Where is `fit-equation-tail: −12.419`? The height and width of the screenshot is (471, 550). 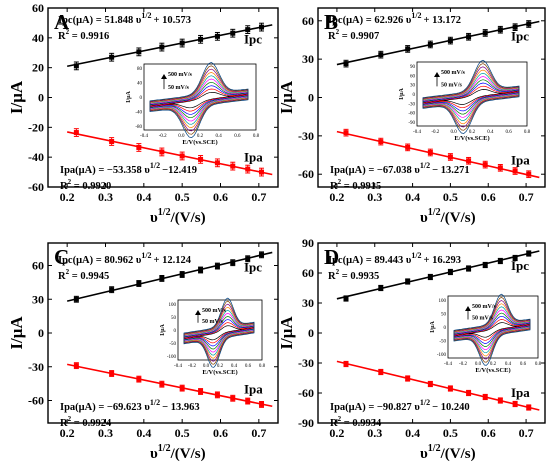 fit-equation-tail: −12.419 is located at coordinates (179, 170).